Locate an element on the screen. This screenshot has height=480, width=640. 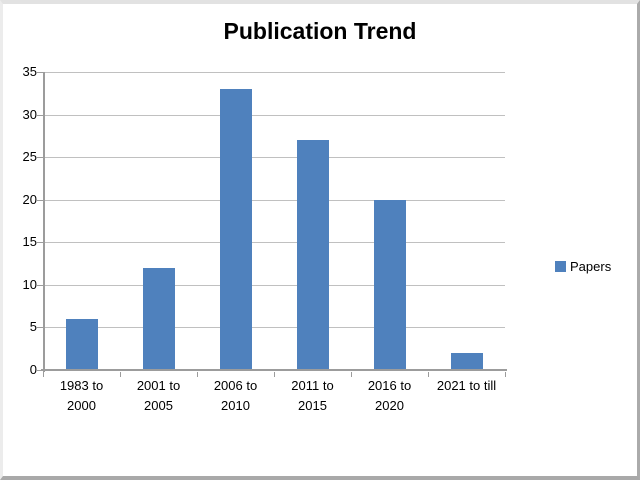
chart-title: Publication Trend is located at coordinates (320, 31).